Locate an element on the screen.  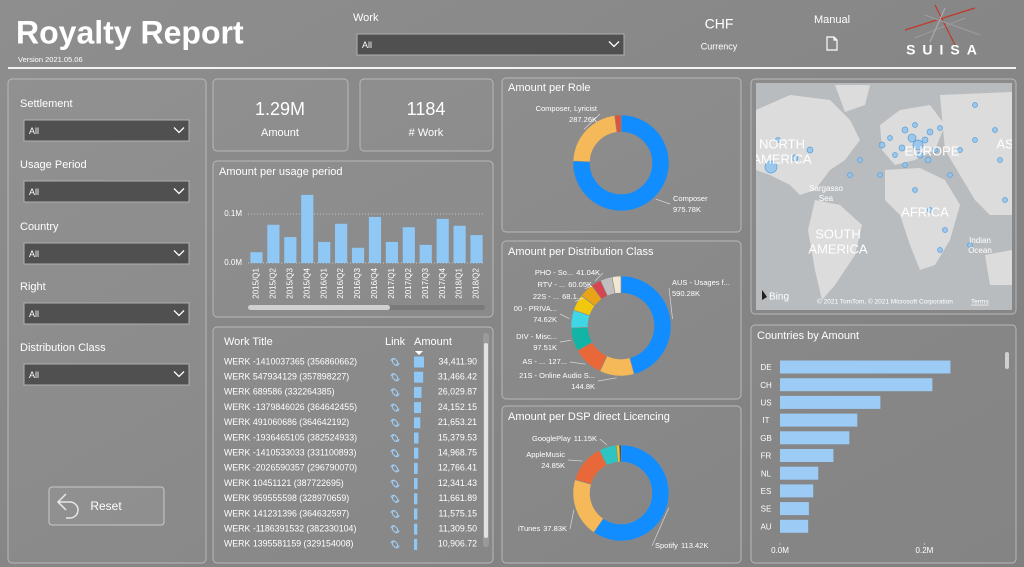
reset-button is located at coordinates (106, 506).